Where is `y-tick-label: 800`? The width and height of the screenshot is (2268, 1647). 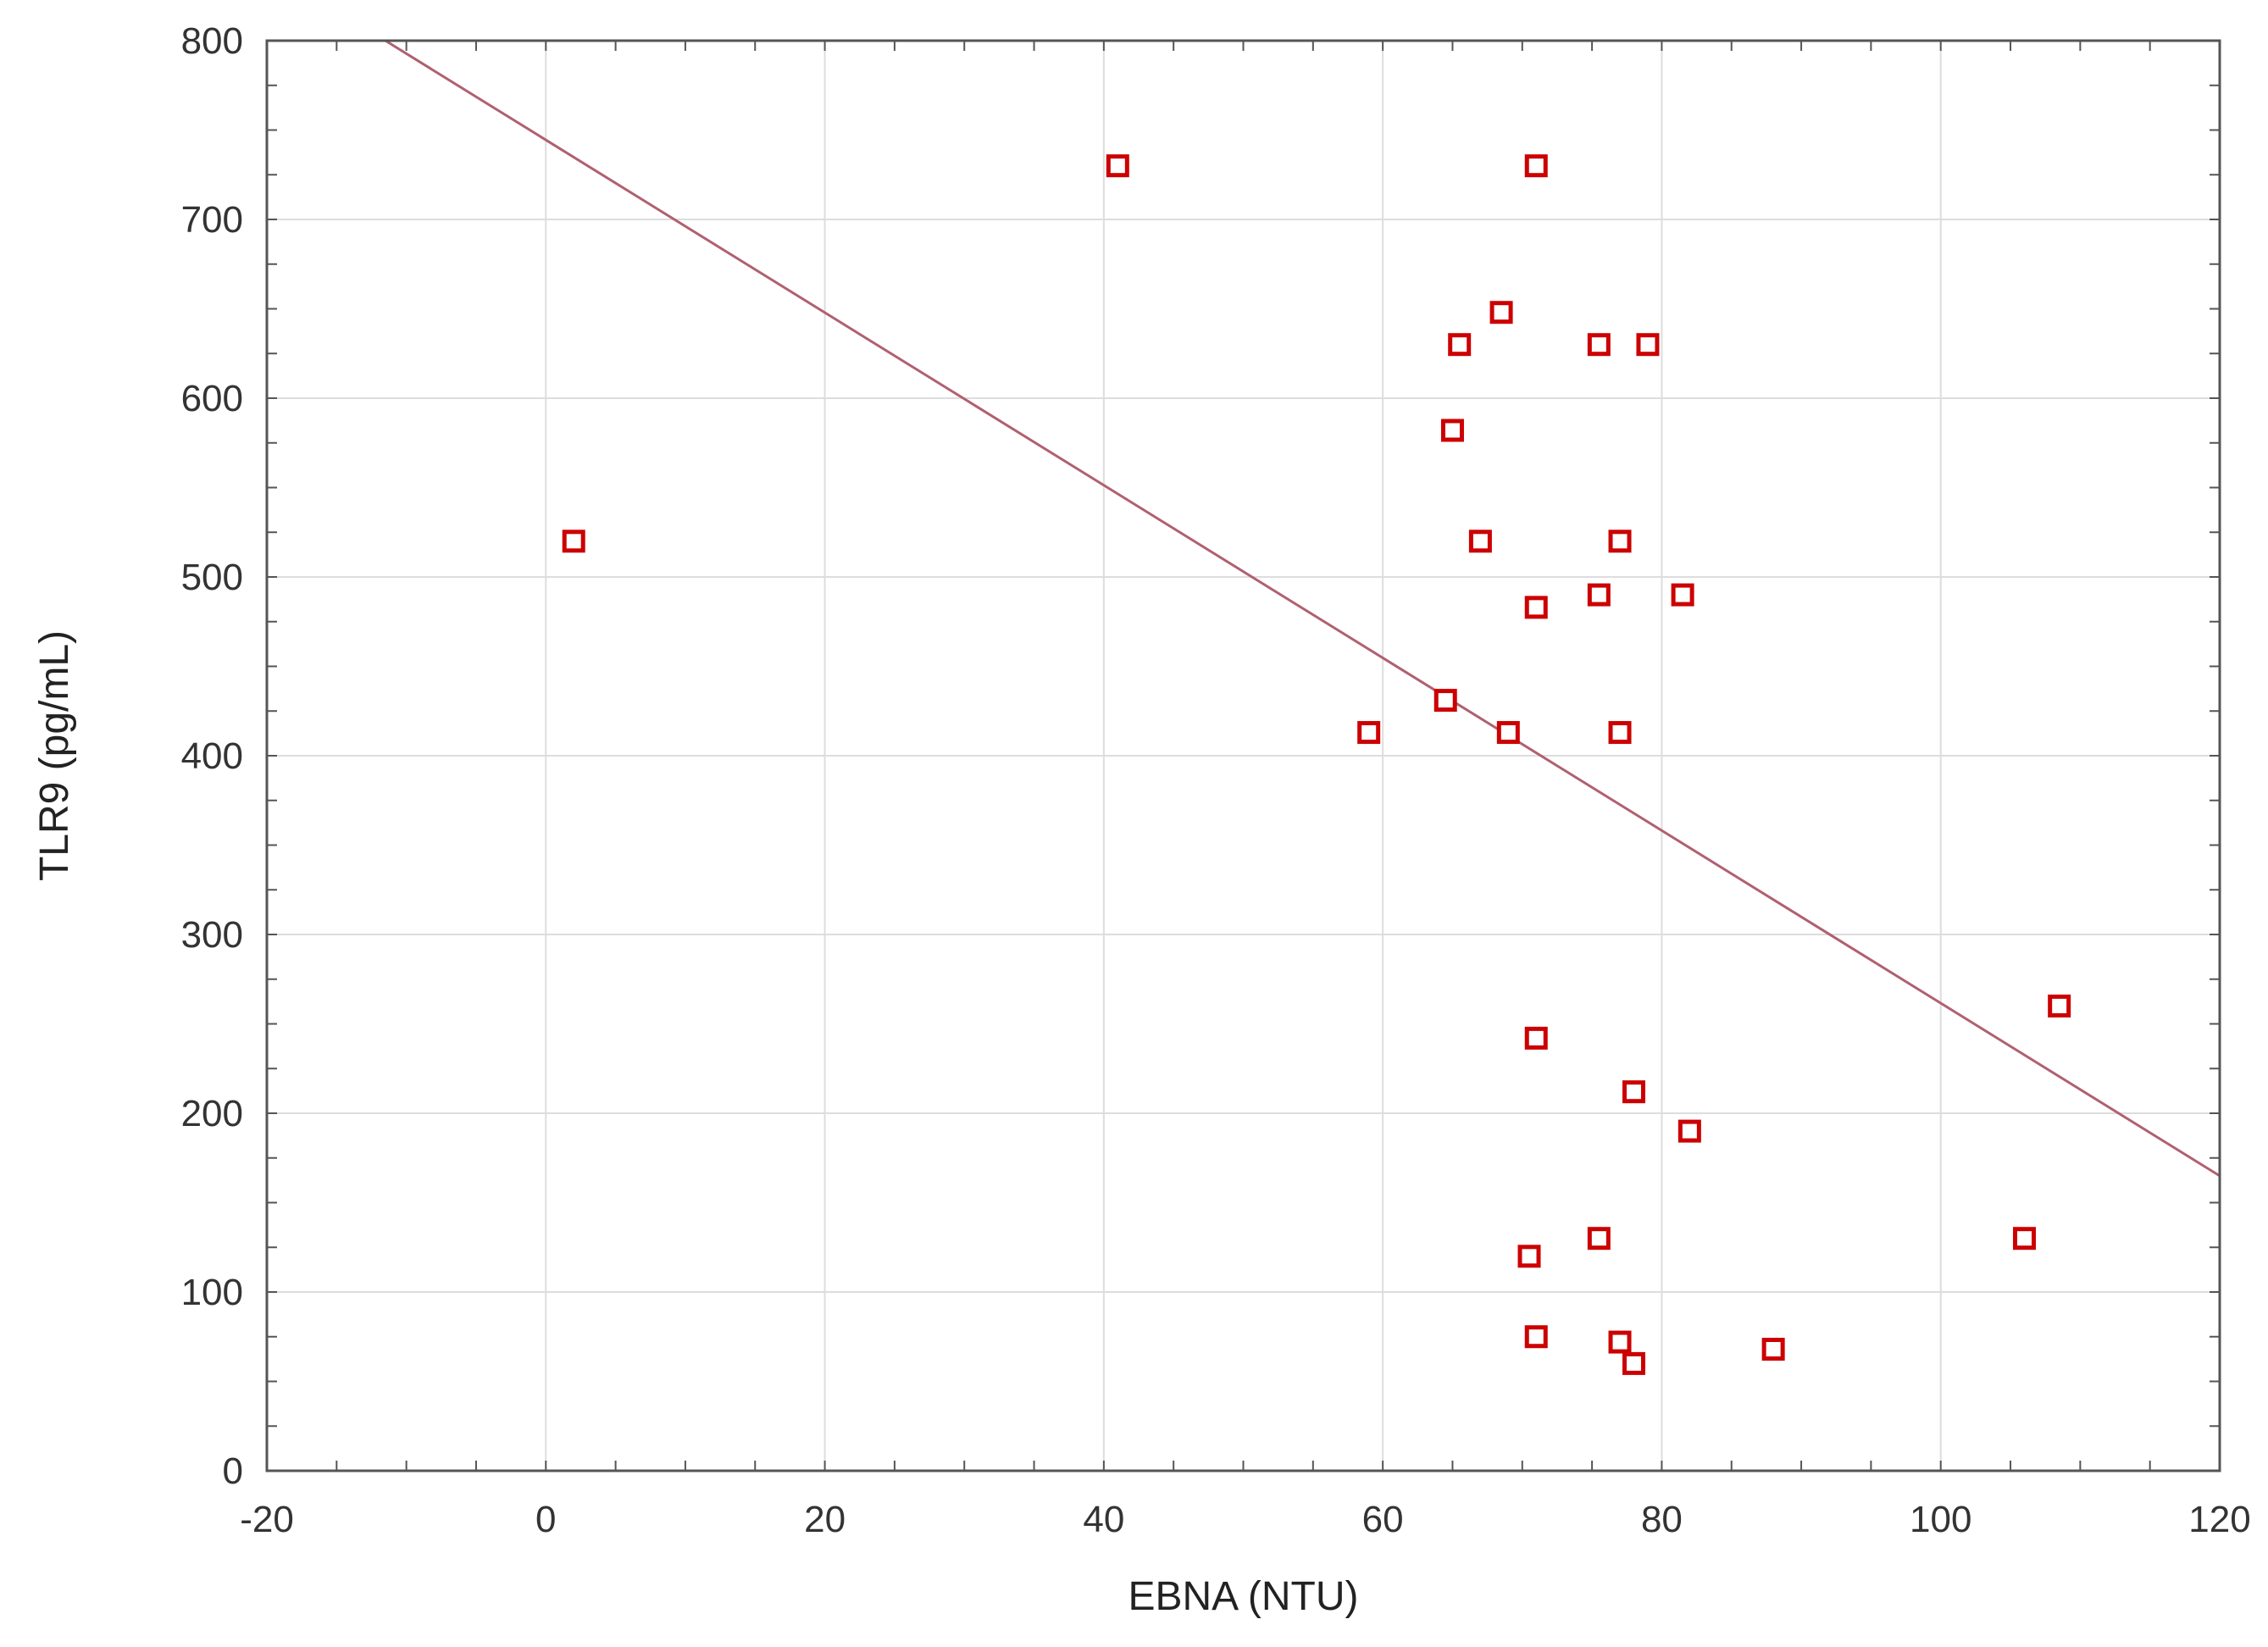
y-tick-label: 800 is located at coordinates (212, 41).